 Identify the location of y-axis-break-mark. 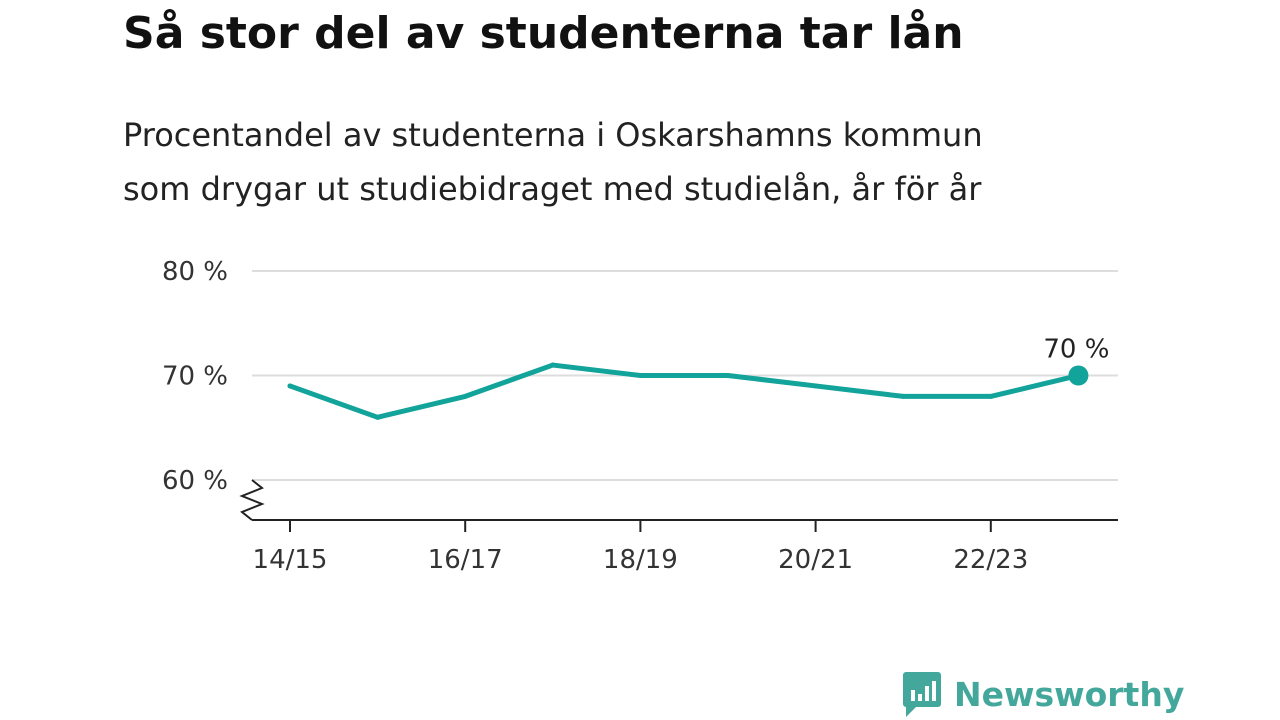
(252, 500).